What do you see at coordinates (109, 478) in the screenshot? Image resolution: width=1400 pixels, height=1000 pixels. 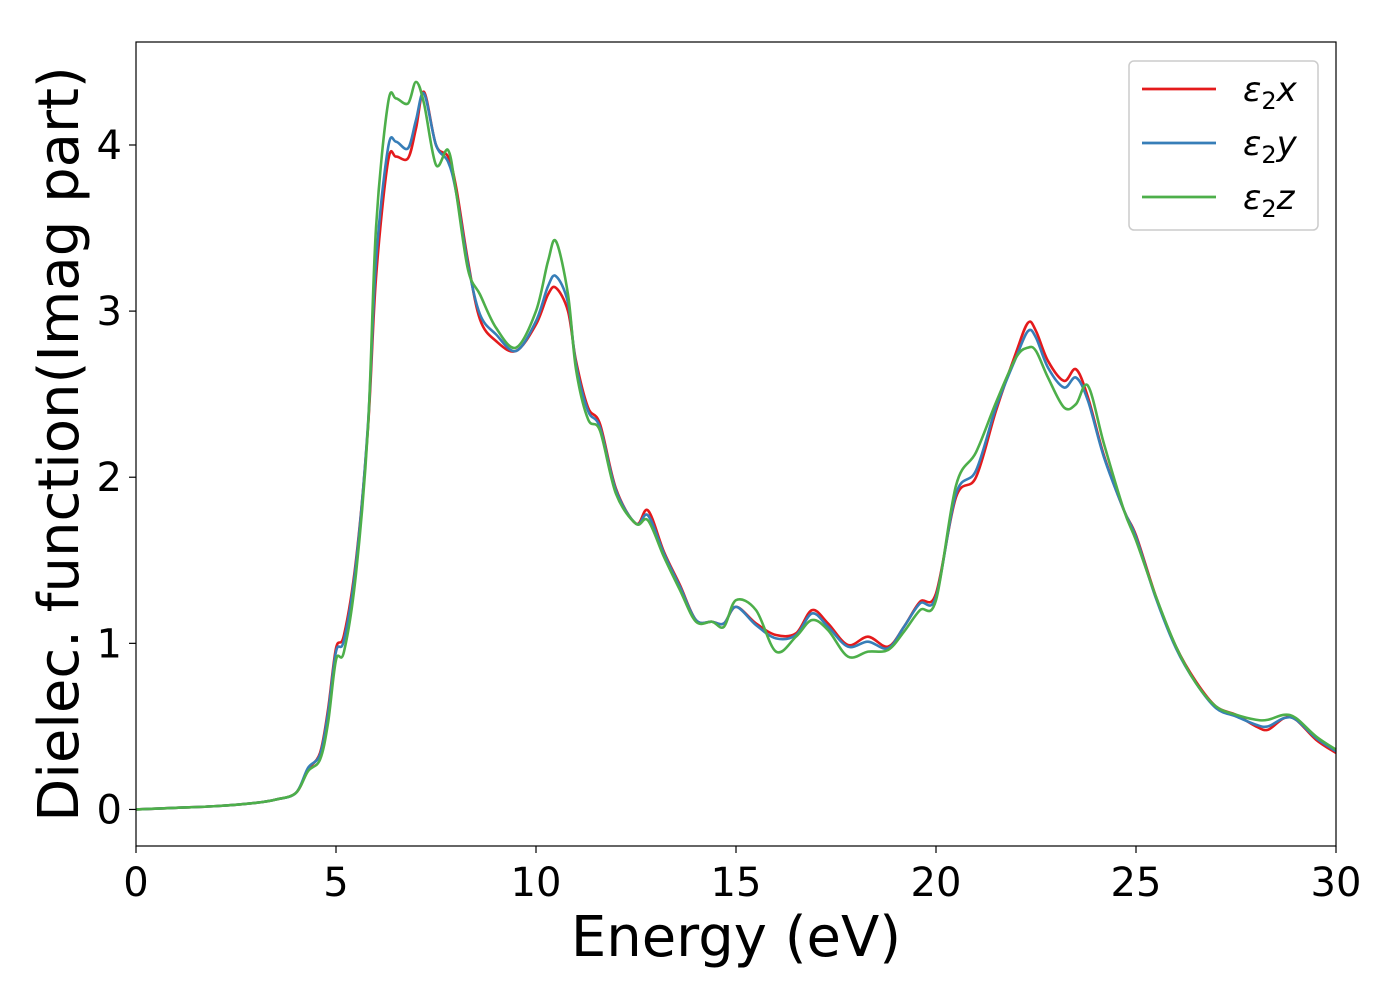 I see `y-tick-label: 2` at bounding box center [109, 478].